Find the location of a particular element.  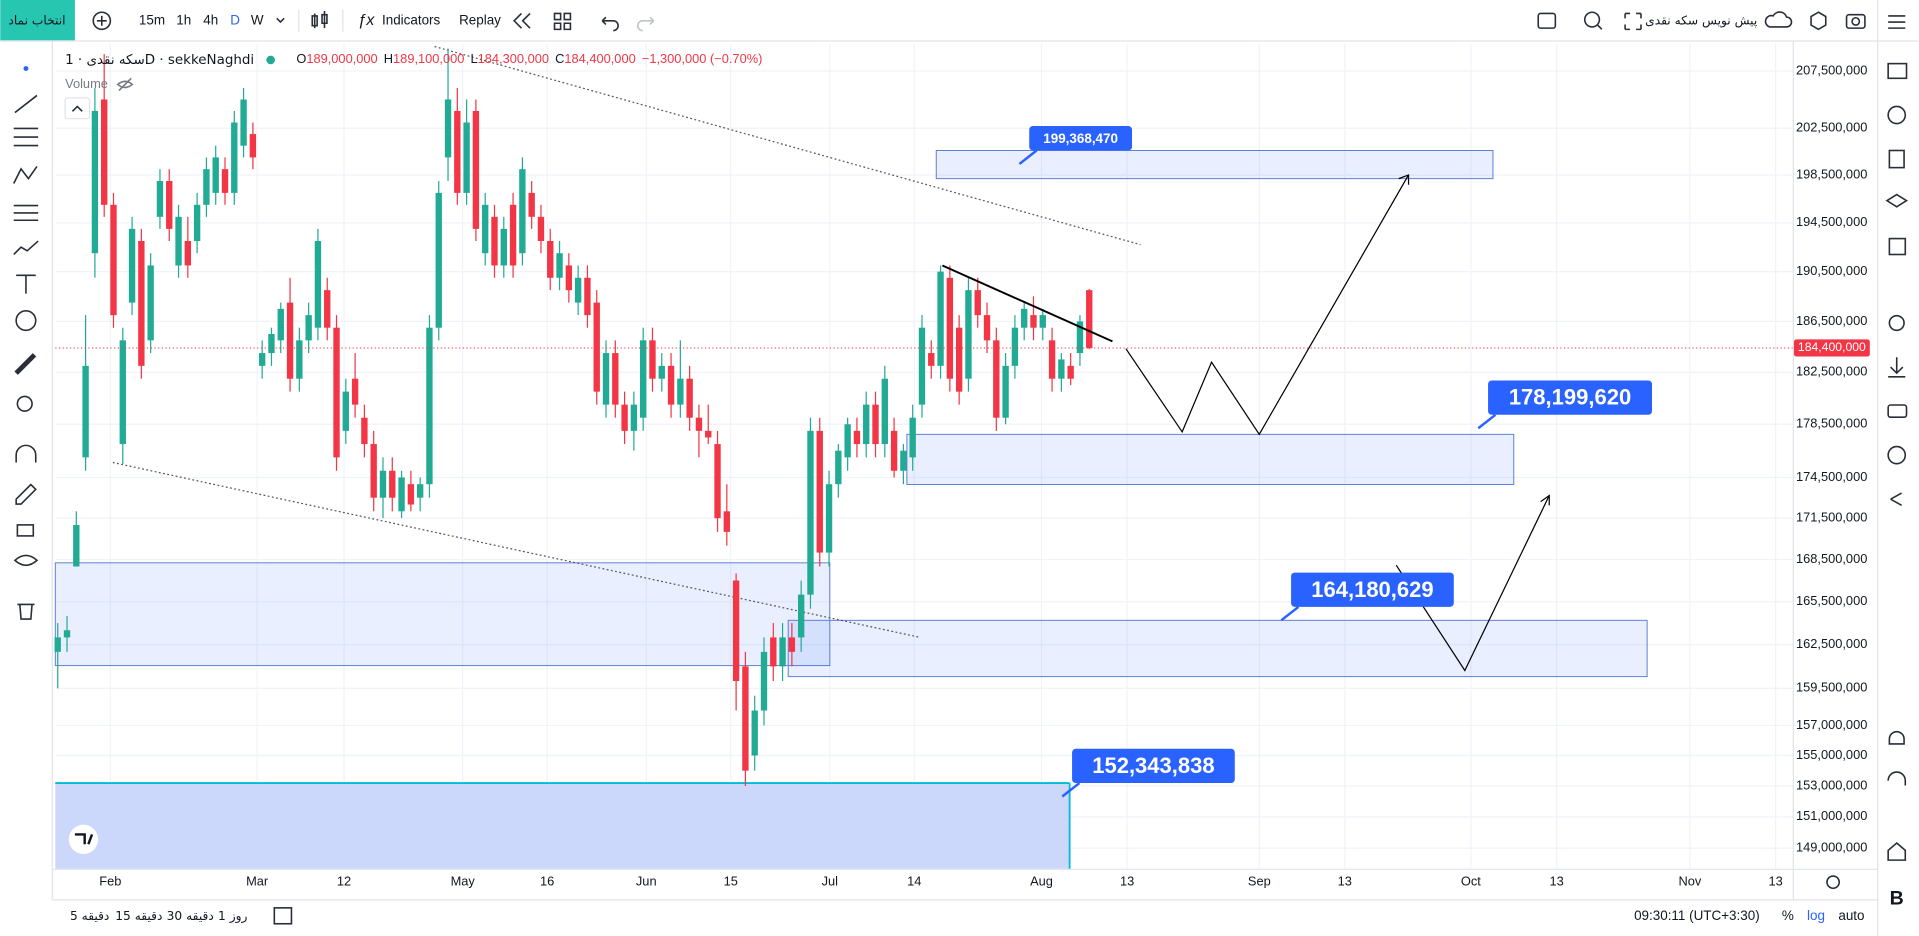

fib-tool is located at coordinates (26, 137).